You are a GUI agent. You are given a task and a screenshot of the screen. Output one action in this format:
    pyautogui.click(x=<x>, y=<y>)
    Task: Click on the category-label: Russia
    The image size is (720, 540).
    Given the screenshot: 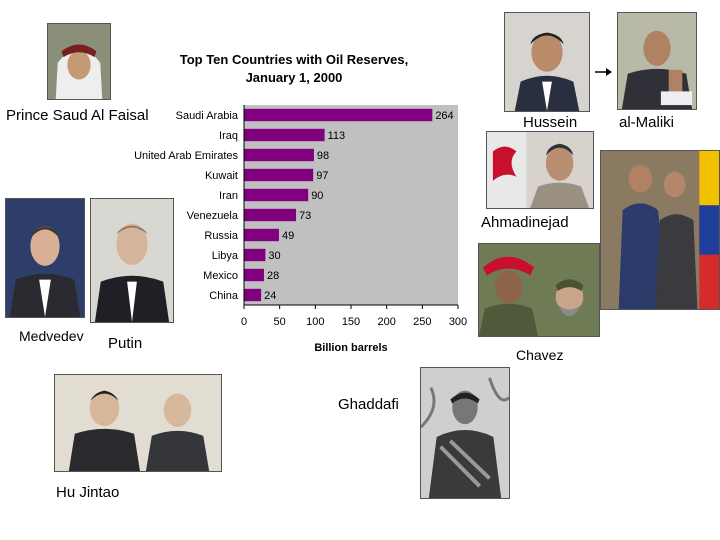 What is the action you would take?
    pyautogui.click(x=221, y=236)
    